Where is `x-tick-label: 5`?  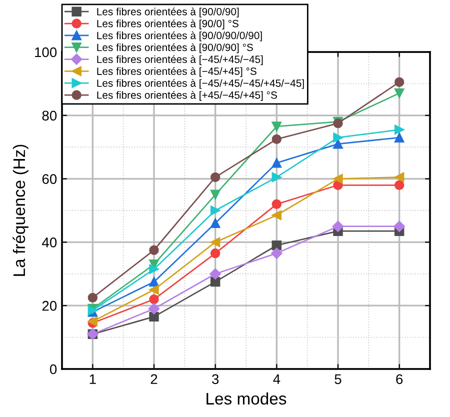
x-tick-label: 5 is located at coordinates (338, 379).